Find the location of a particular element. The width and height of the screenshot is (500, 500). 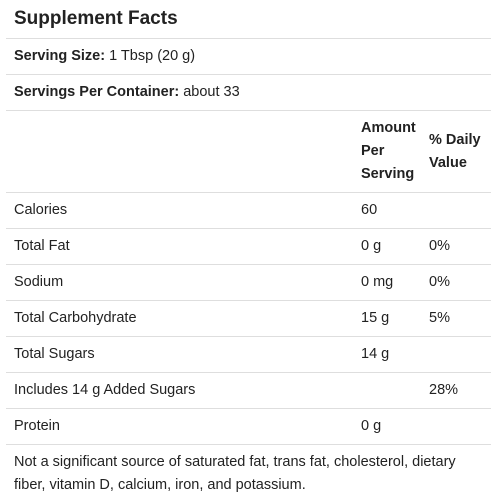

nutrient-daily-value: 28% is located at coordinates (456, 390).